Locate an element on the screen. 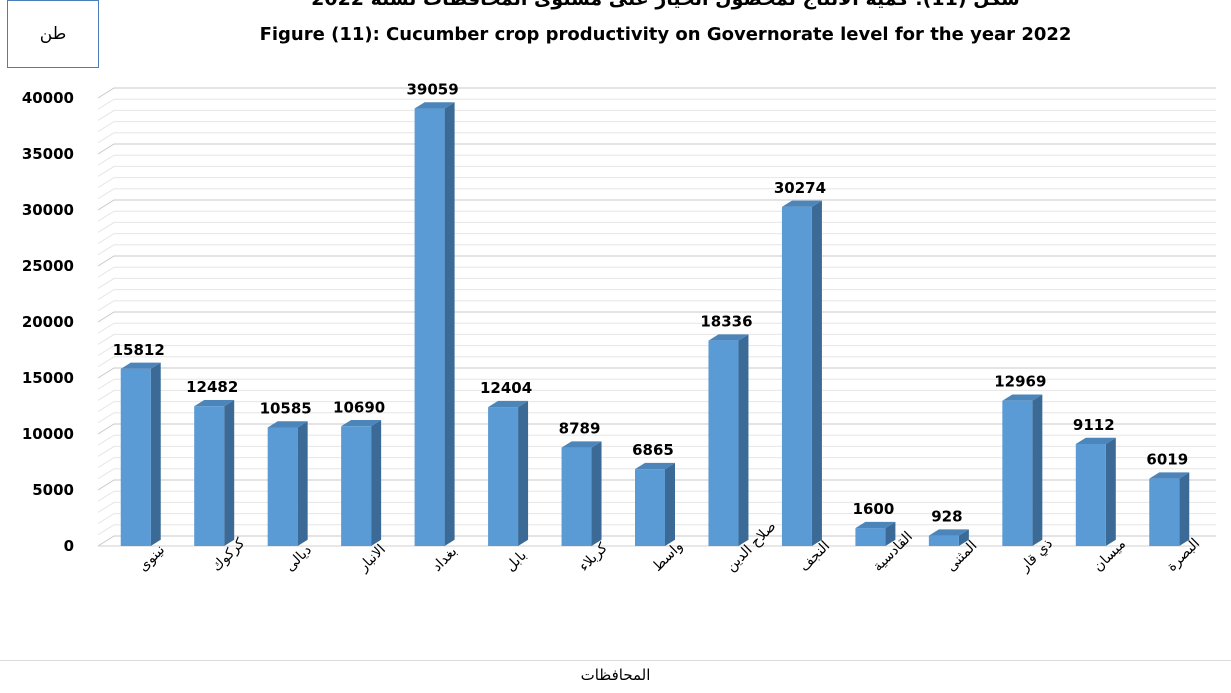 This screenshot has width=1231, height=693. unit-label: طن is located at coordinates (53, 34).